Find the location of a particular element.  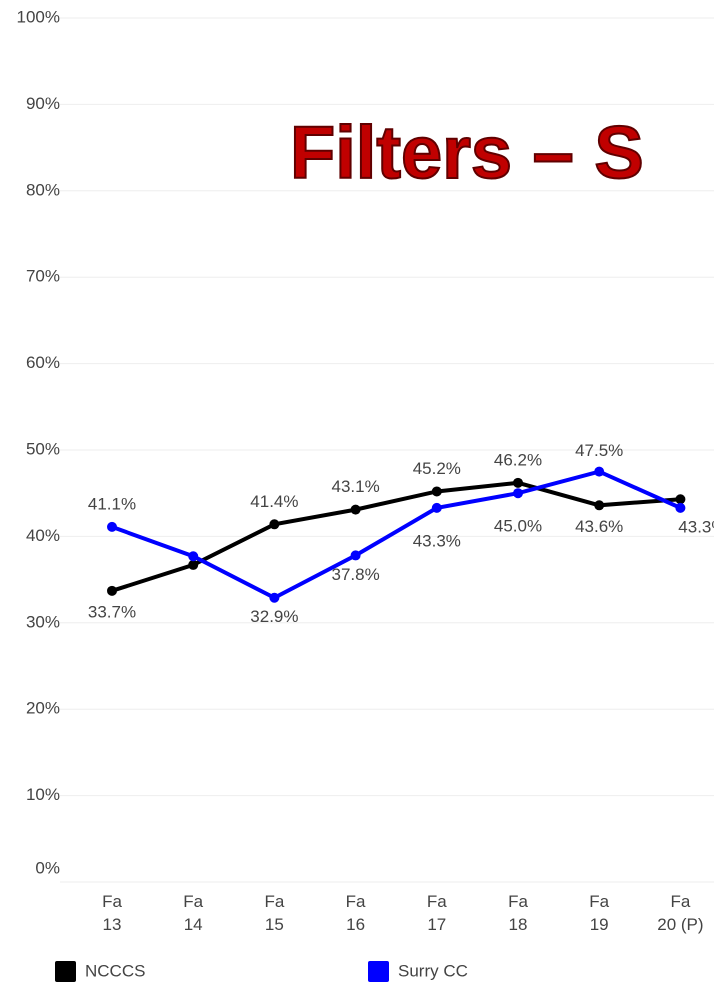

value-label: 43.6% is located at coordinates (599, 526).